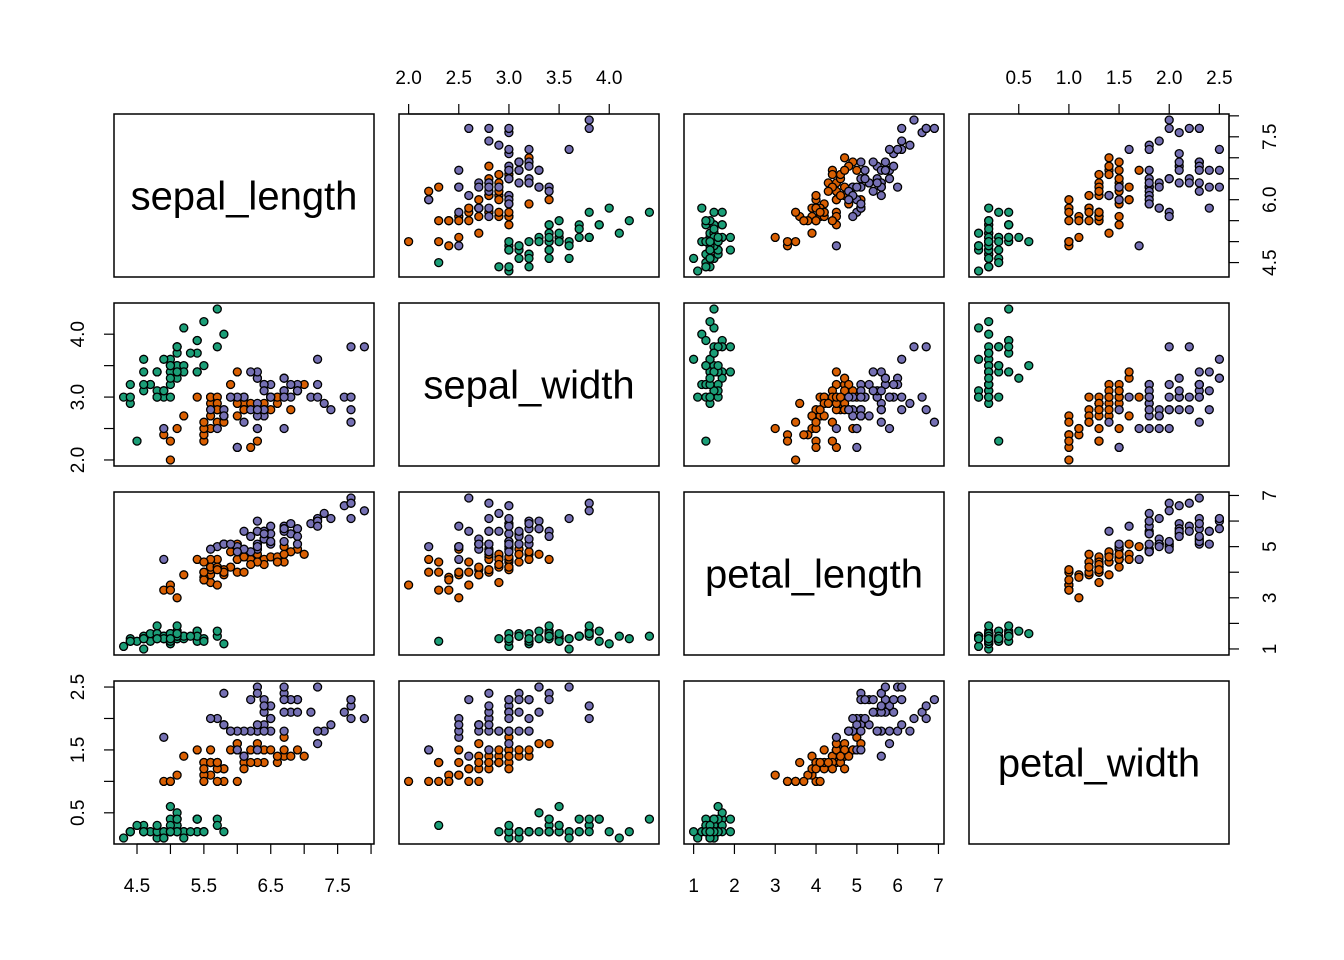 The width and height of the screenshot is (1344, 960). I want to click on variable-label: sepal_length, so click(244, 197).